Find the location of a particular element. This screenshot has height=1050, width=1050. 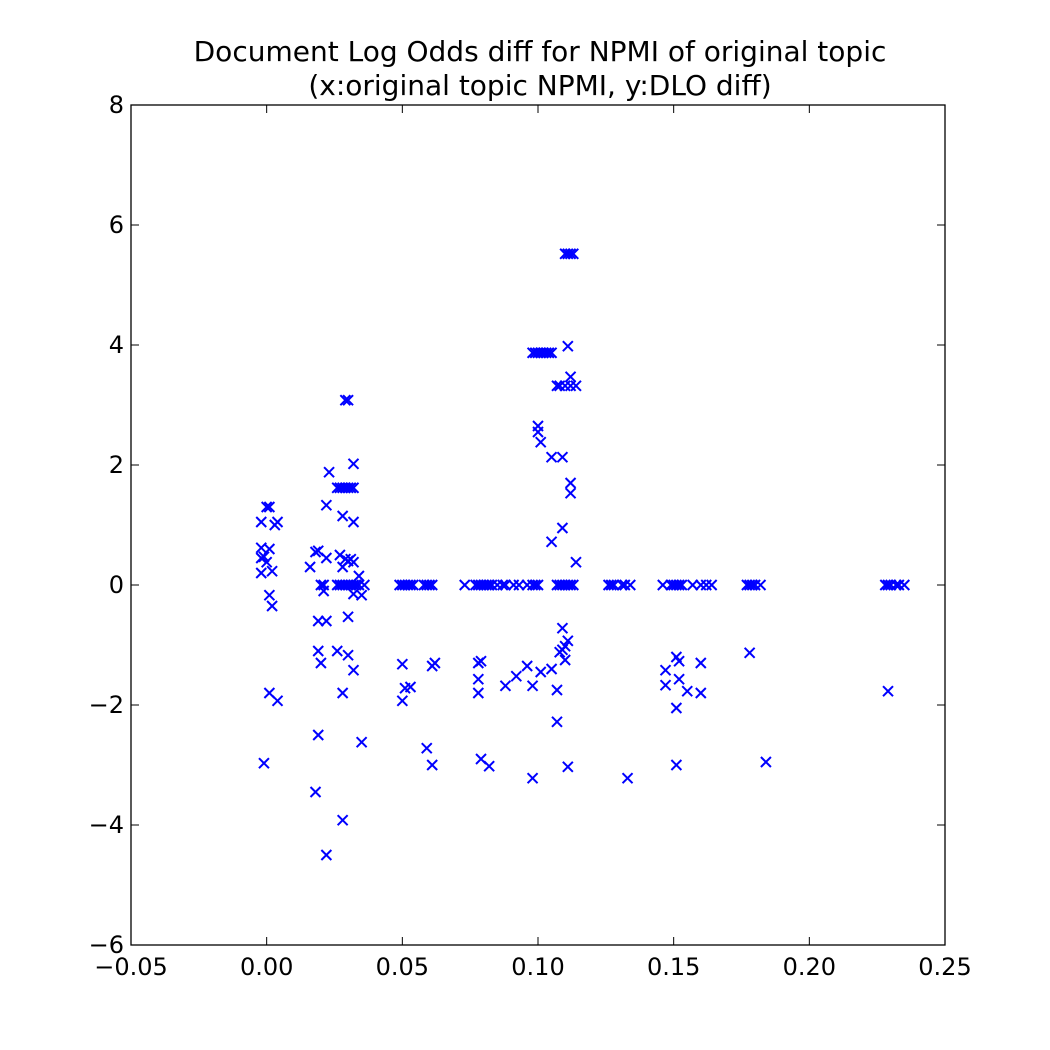

x-tick-label: 0.15 is located at coordinates (673, 967).